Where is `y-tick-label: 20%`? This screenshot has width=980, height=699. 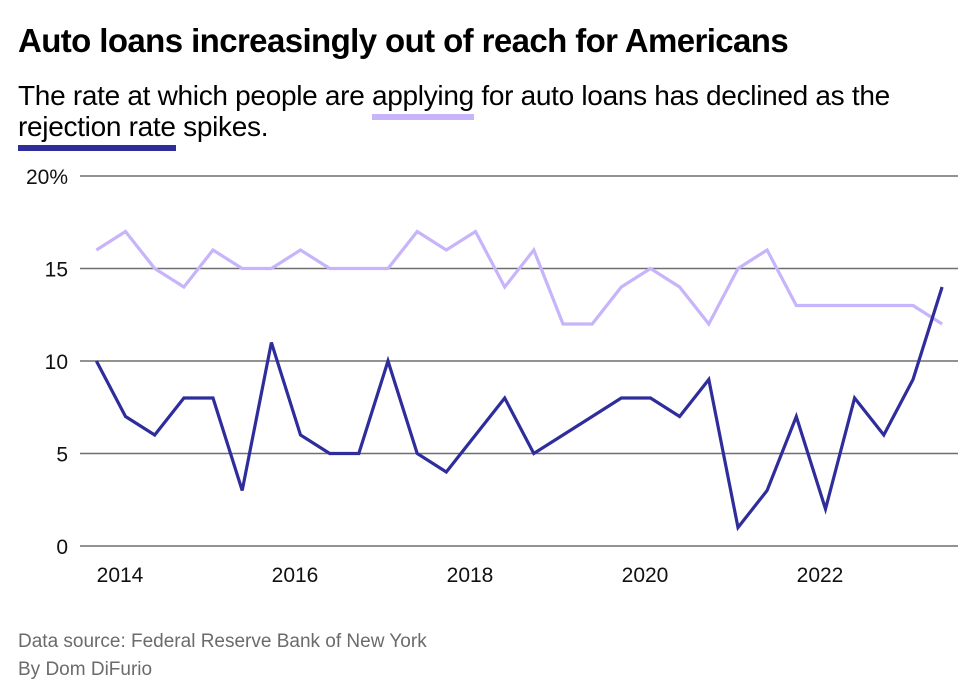 y-tick-label: 20% is located at coordinates (47, 177).